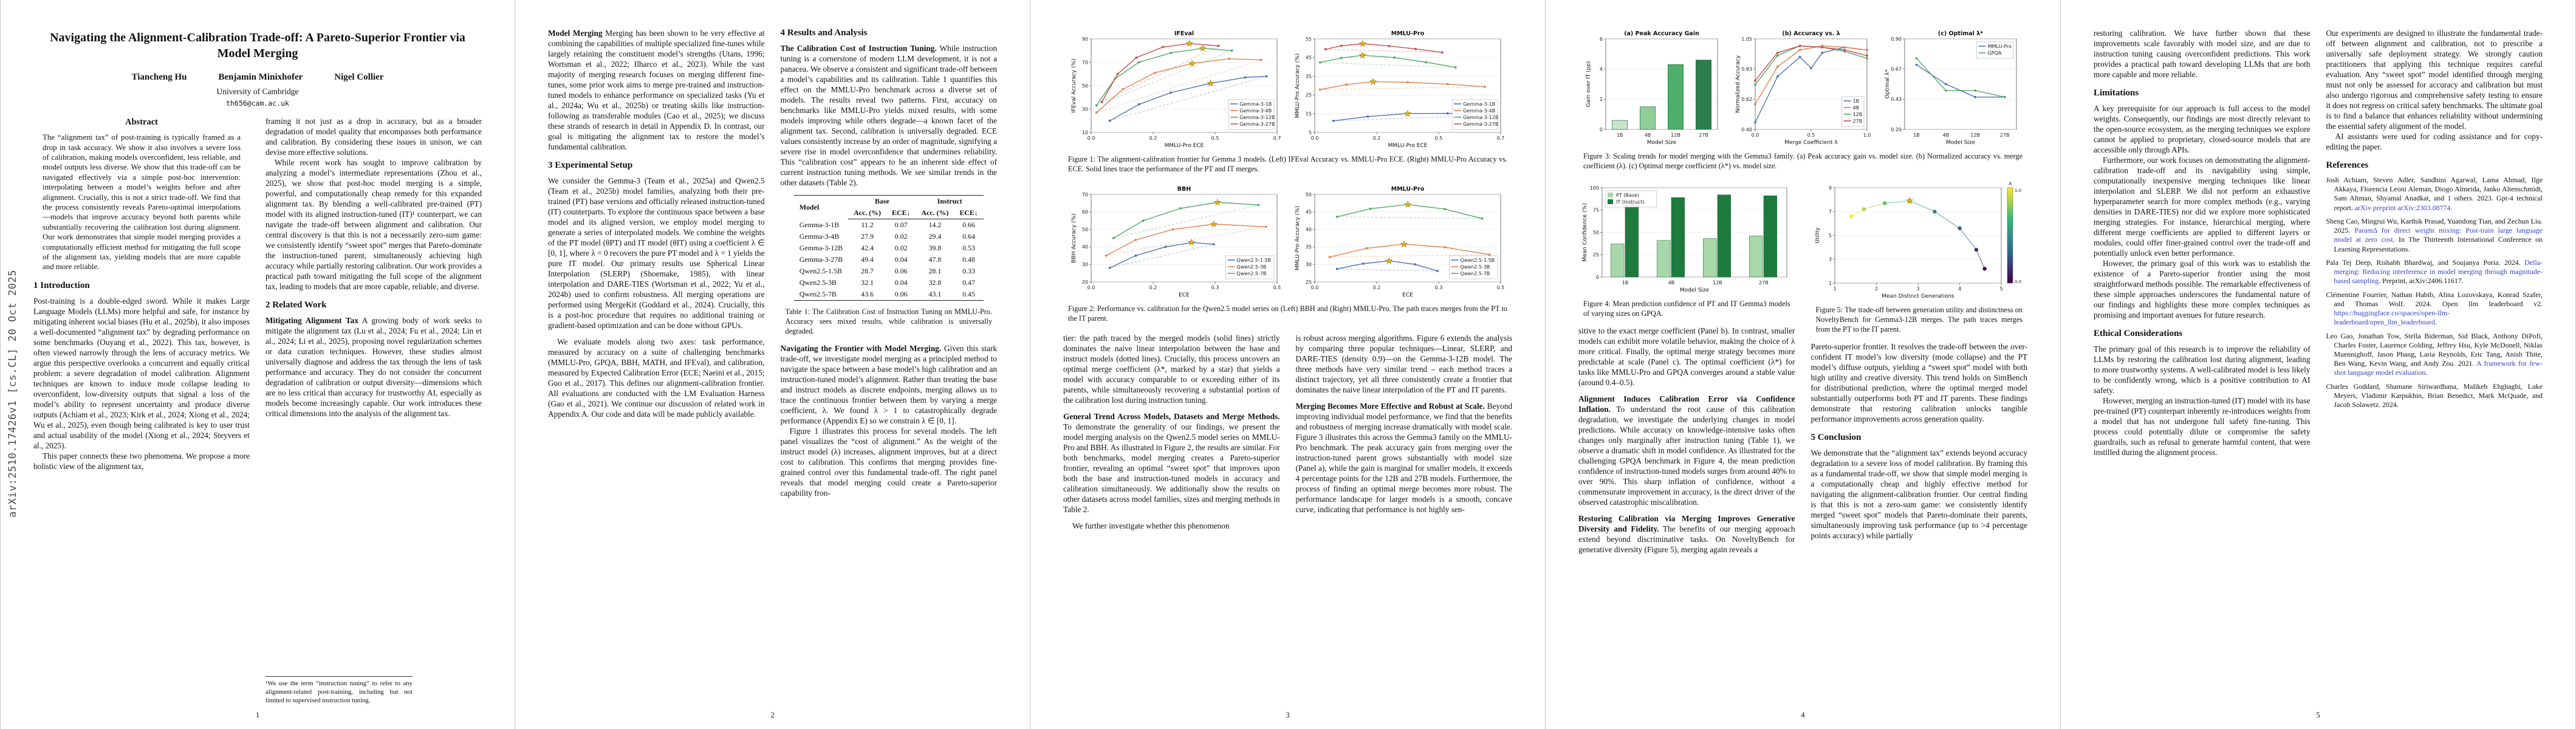 This screenshot has height=729, width=2576. What do you see at coordinates (1857, 121) in the screenshot?
I see `svg-text: 27B` at bounding box center [1857, 121].